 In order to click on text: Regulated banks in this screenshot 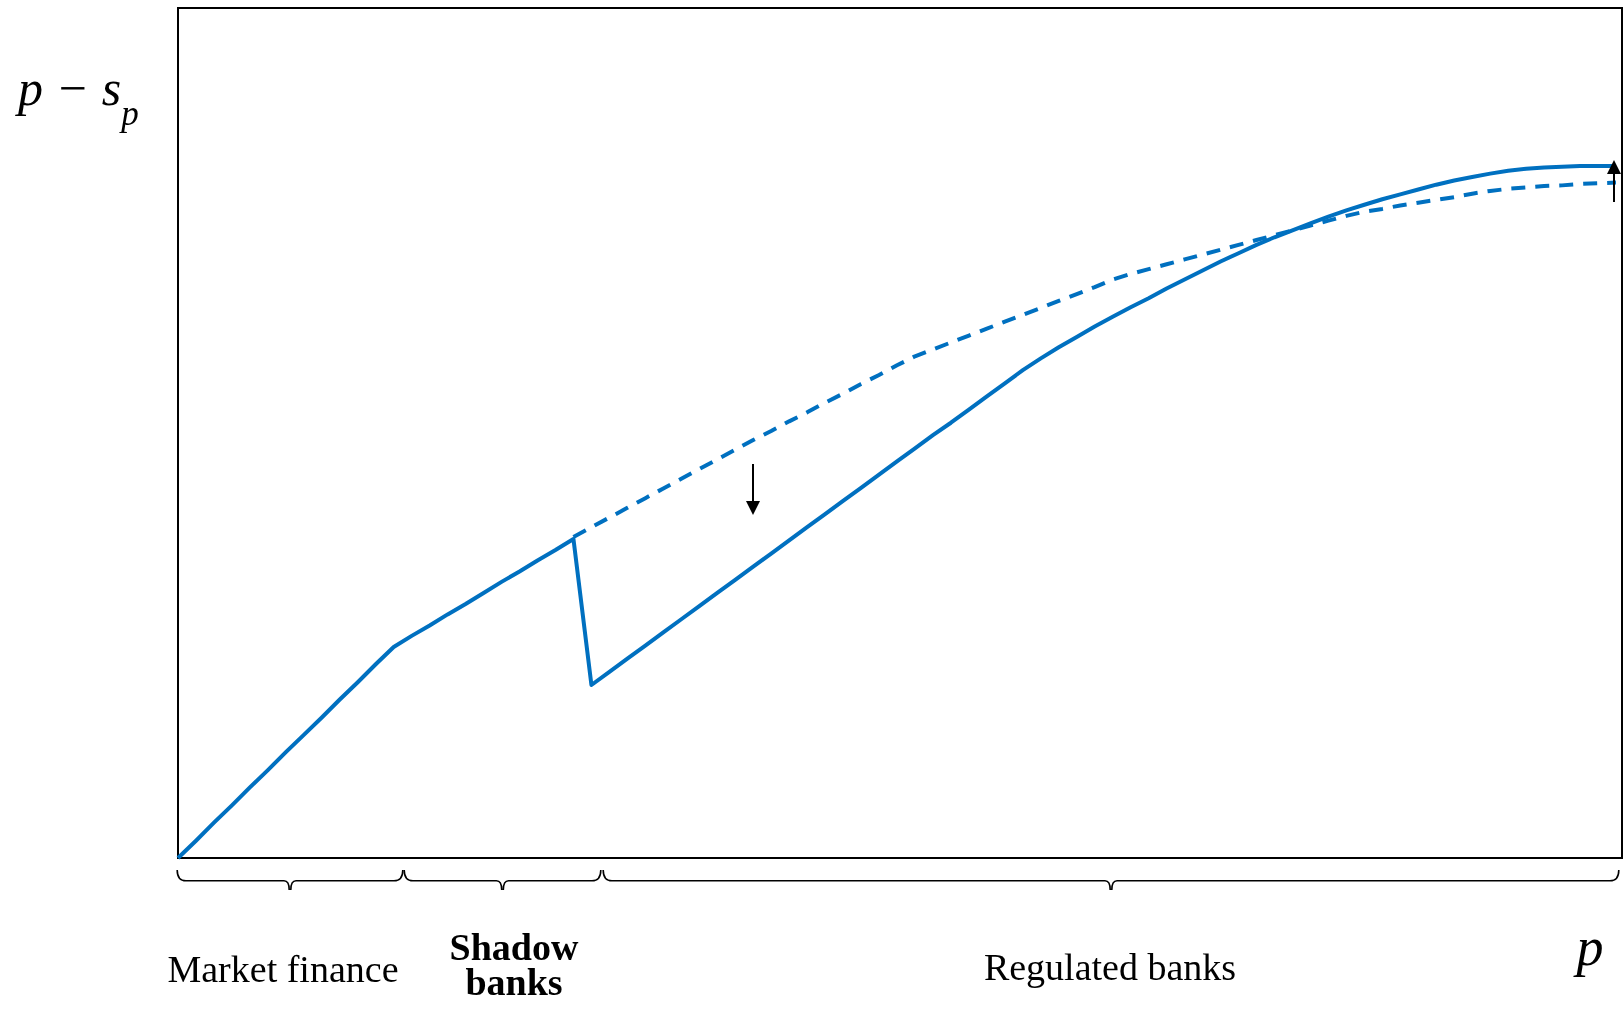, I will do `click(1110, 967)`.